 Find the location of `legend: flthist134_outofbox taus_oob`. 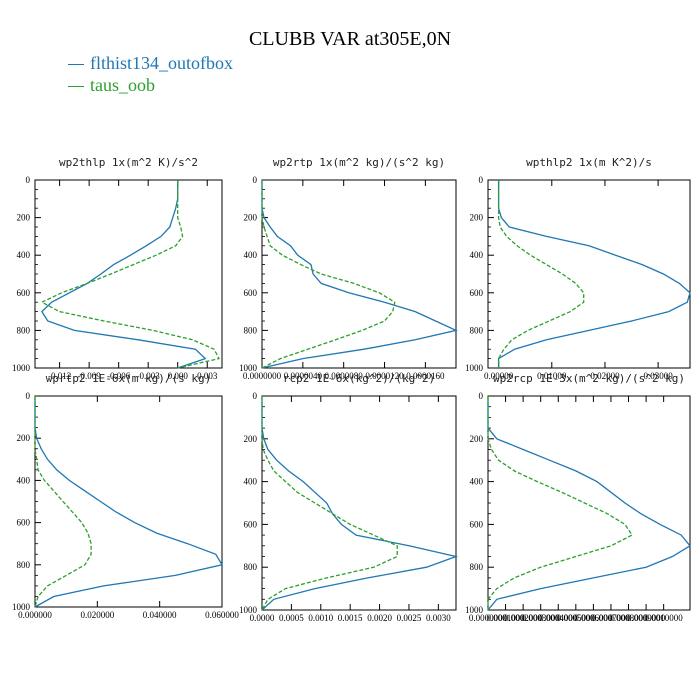

legend: flthist134_outofbox taus_oob is located at coordinates (150, 74).